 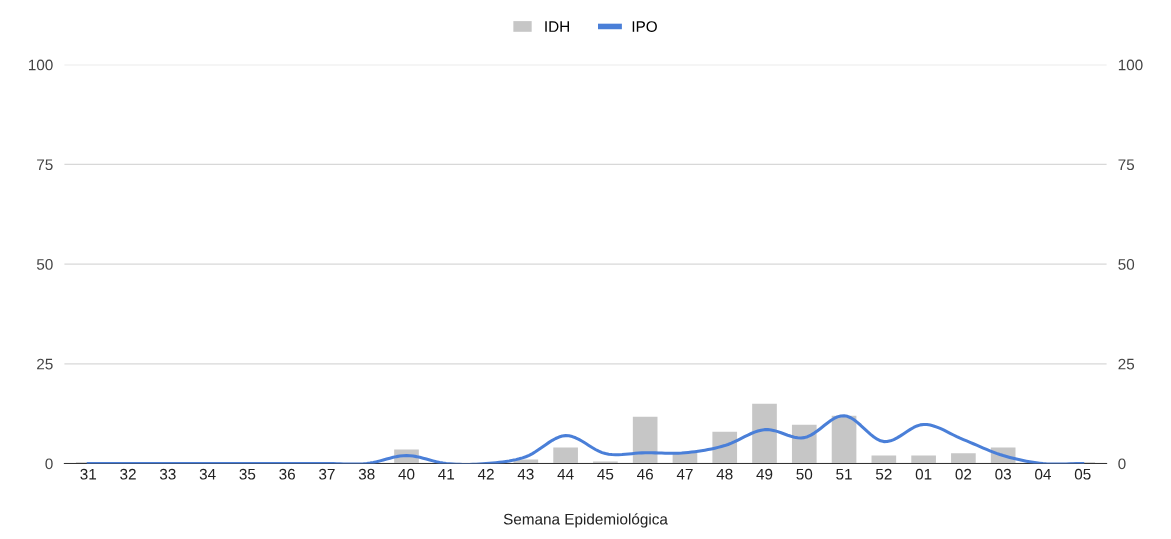 What do you see at coordinates (1122, 464) in the screenshot?
I see `y2-tick-label: 0` at bounding box center [1122, 464].